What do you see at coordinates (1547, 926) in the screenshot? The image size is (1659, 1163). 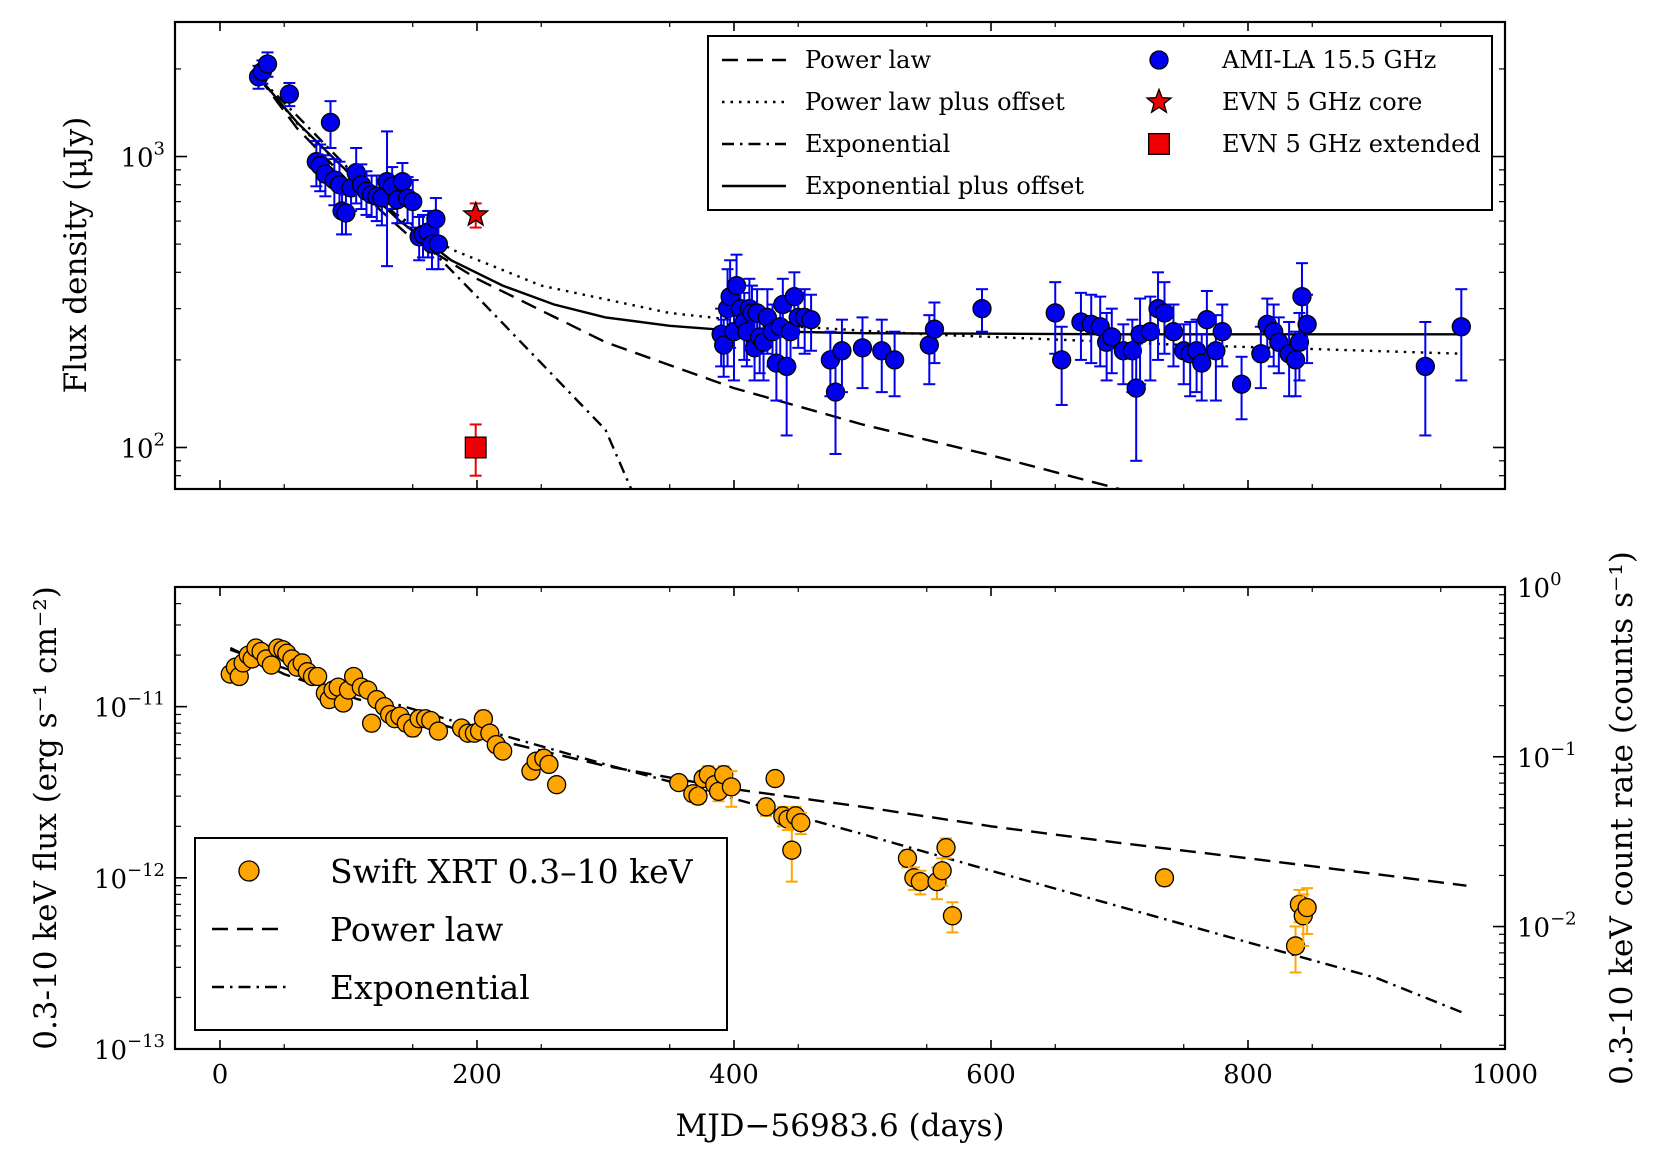 I see `y-tick-label: 10⁻²` at bounding box center [1547, 926].